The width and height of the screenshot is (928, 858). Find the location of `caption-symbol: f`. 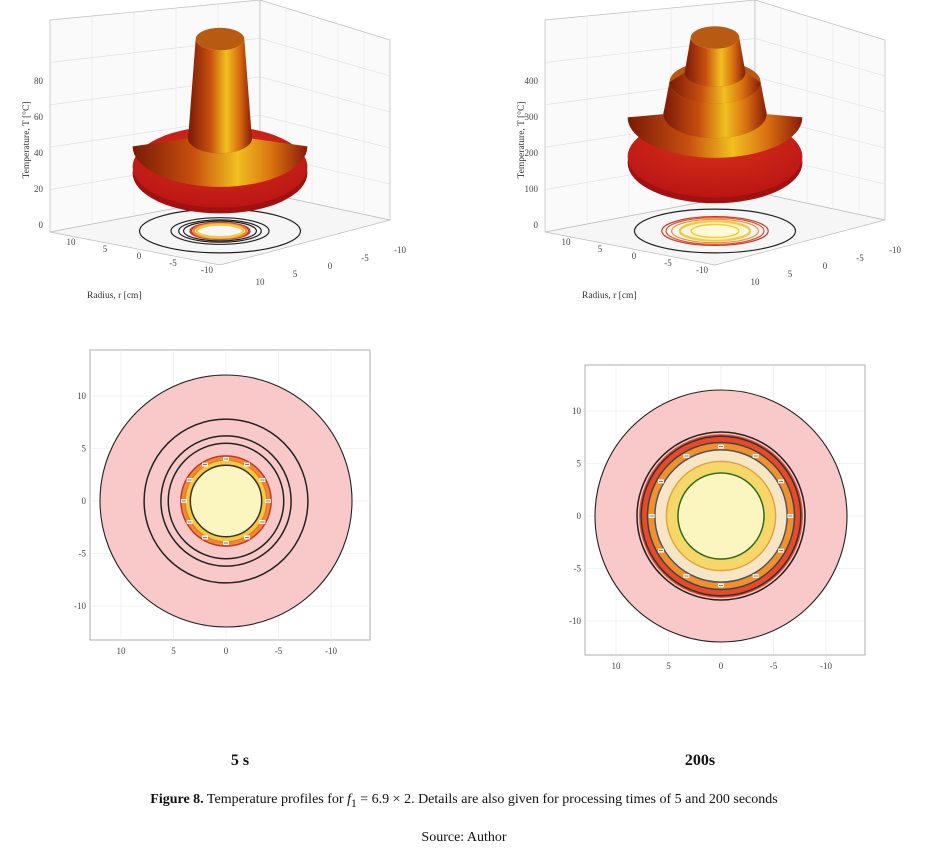

caption-symbol: f is located at coordinates (349, 799).